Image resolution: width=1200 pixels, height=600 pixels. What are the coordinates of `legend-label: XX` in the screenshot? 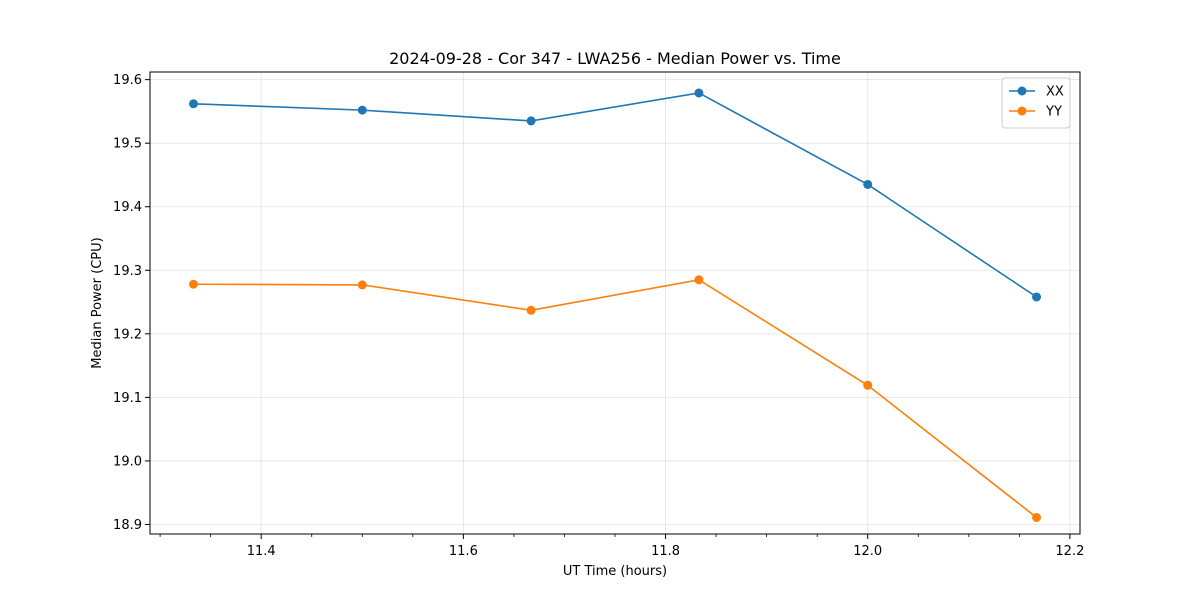 It's located at (1055, 92).